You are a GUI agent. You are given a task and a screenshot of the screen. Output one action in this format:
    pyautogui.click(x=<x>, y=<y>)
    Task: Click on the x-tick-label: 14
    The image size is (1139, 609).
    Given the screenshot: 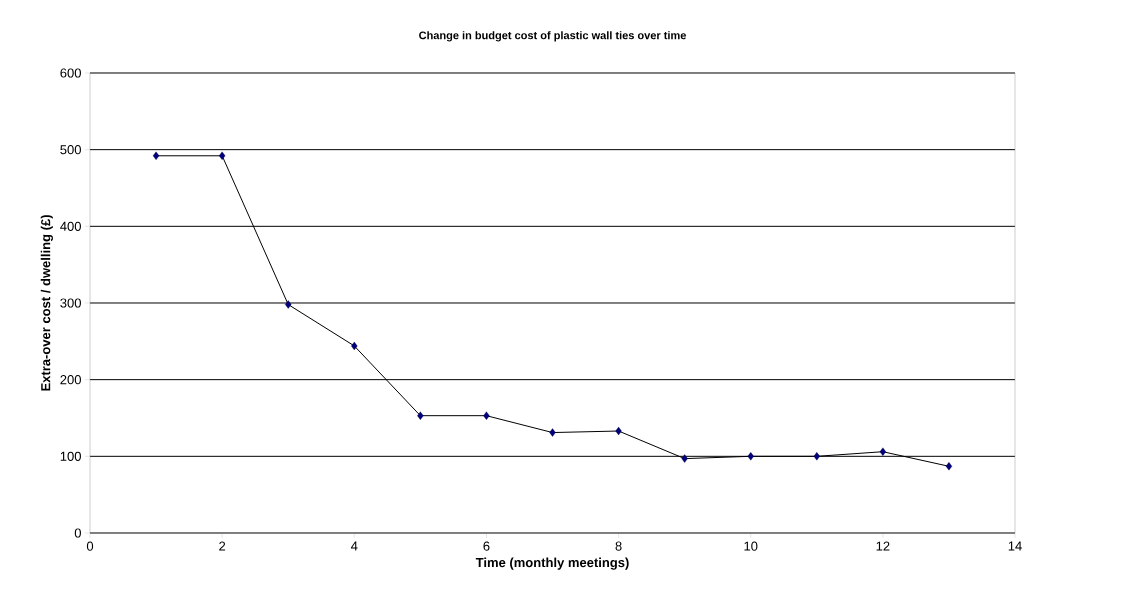 What is the action you would take?
    pyautogui.click(x=1015, y=546)
    